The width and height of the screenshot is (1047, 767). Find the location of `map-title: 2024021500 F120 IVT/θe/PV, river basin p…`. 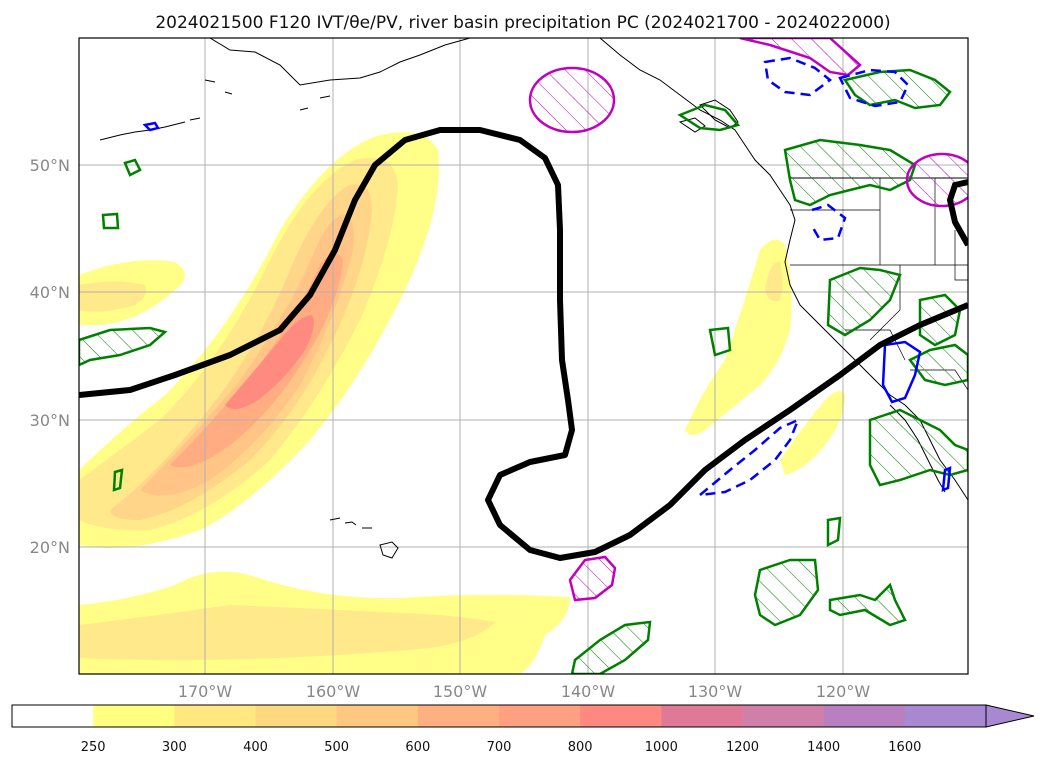

map-title: 2024021500 F120 IVT/θe/PV, river basin p… is located at coordinates (522, 23).